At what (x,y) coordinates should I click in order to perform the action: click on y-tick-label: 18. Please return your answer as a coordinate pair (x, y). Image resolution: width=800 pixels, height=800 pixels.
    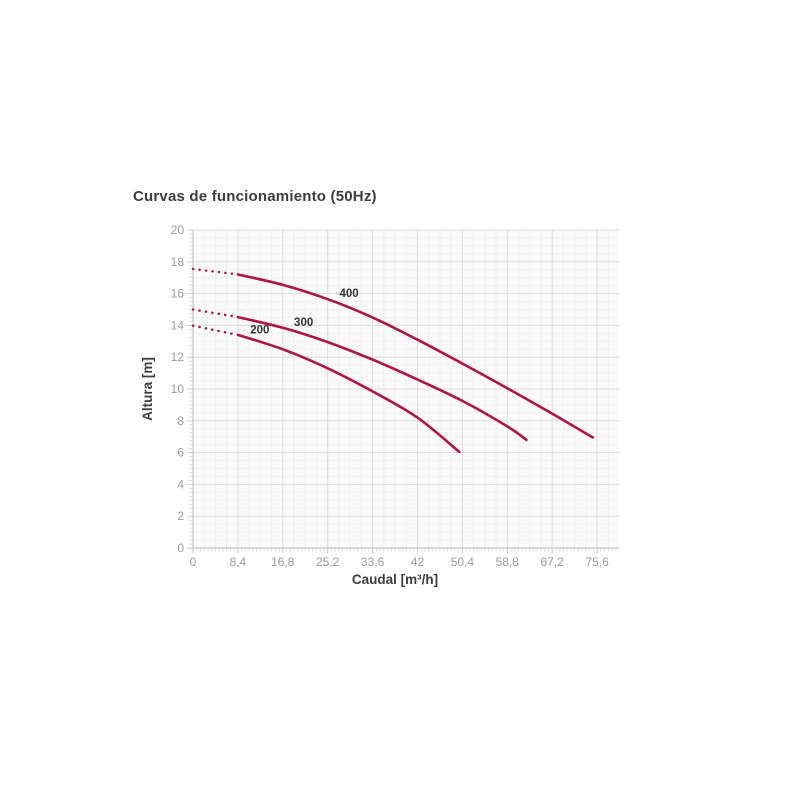
    Looking at the image, I should click on (178, 262).